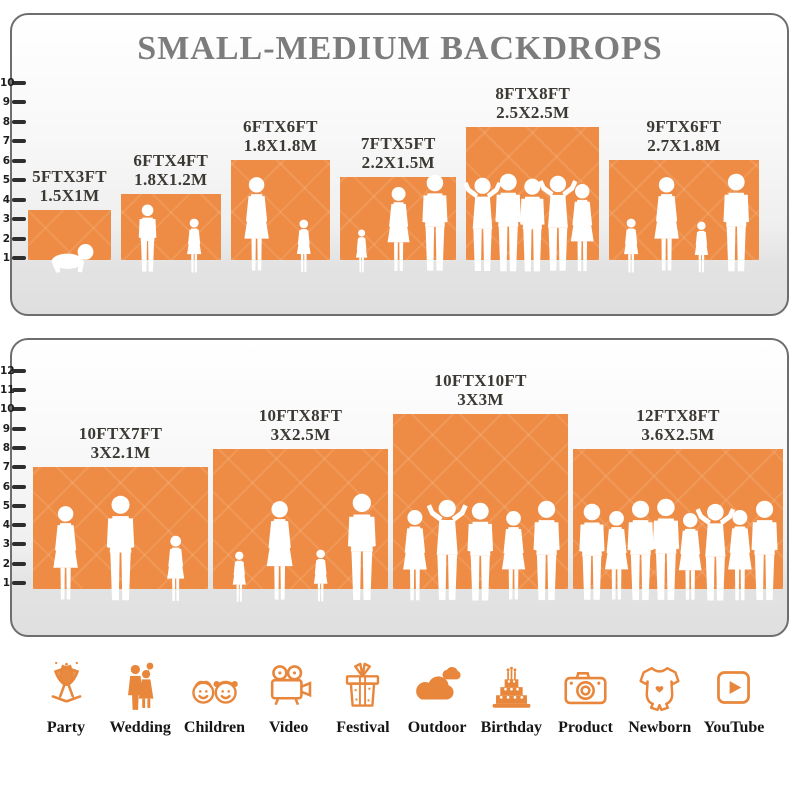 This screenshot has width=800, height=800. I want to click on ruler-number: 1, so click(6, 583).